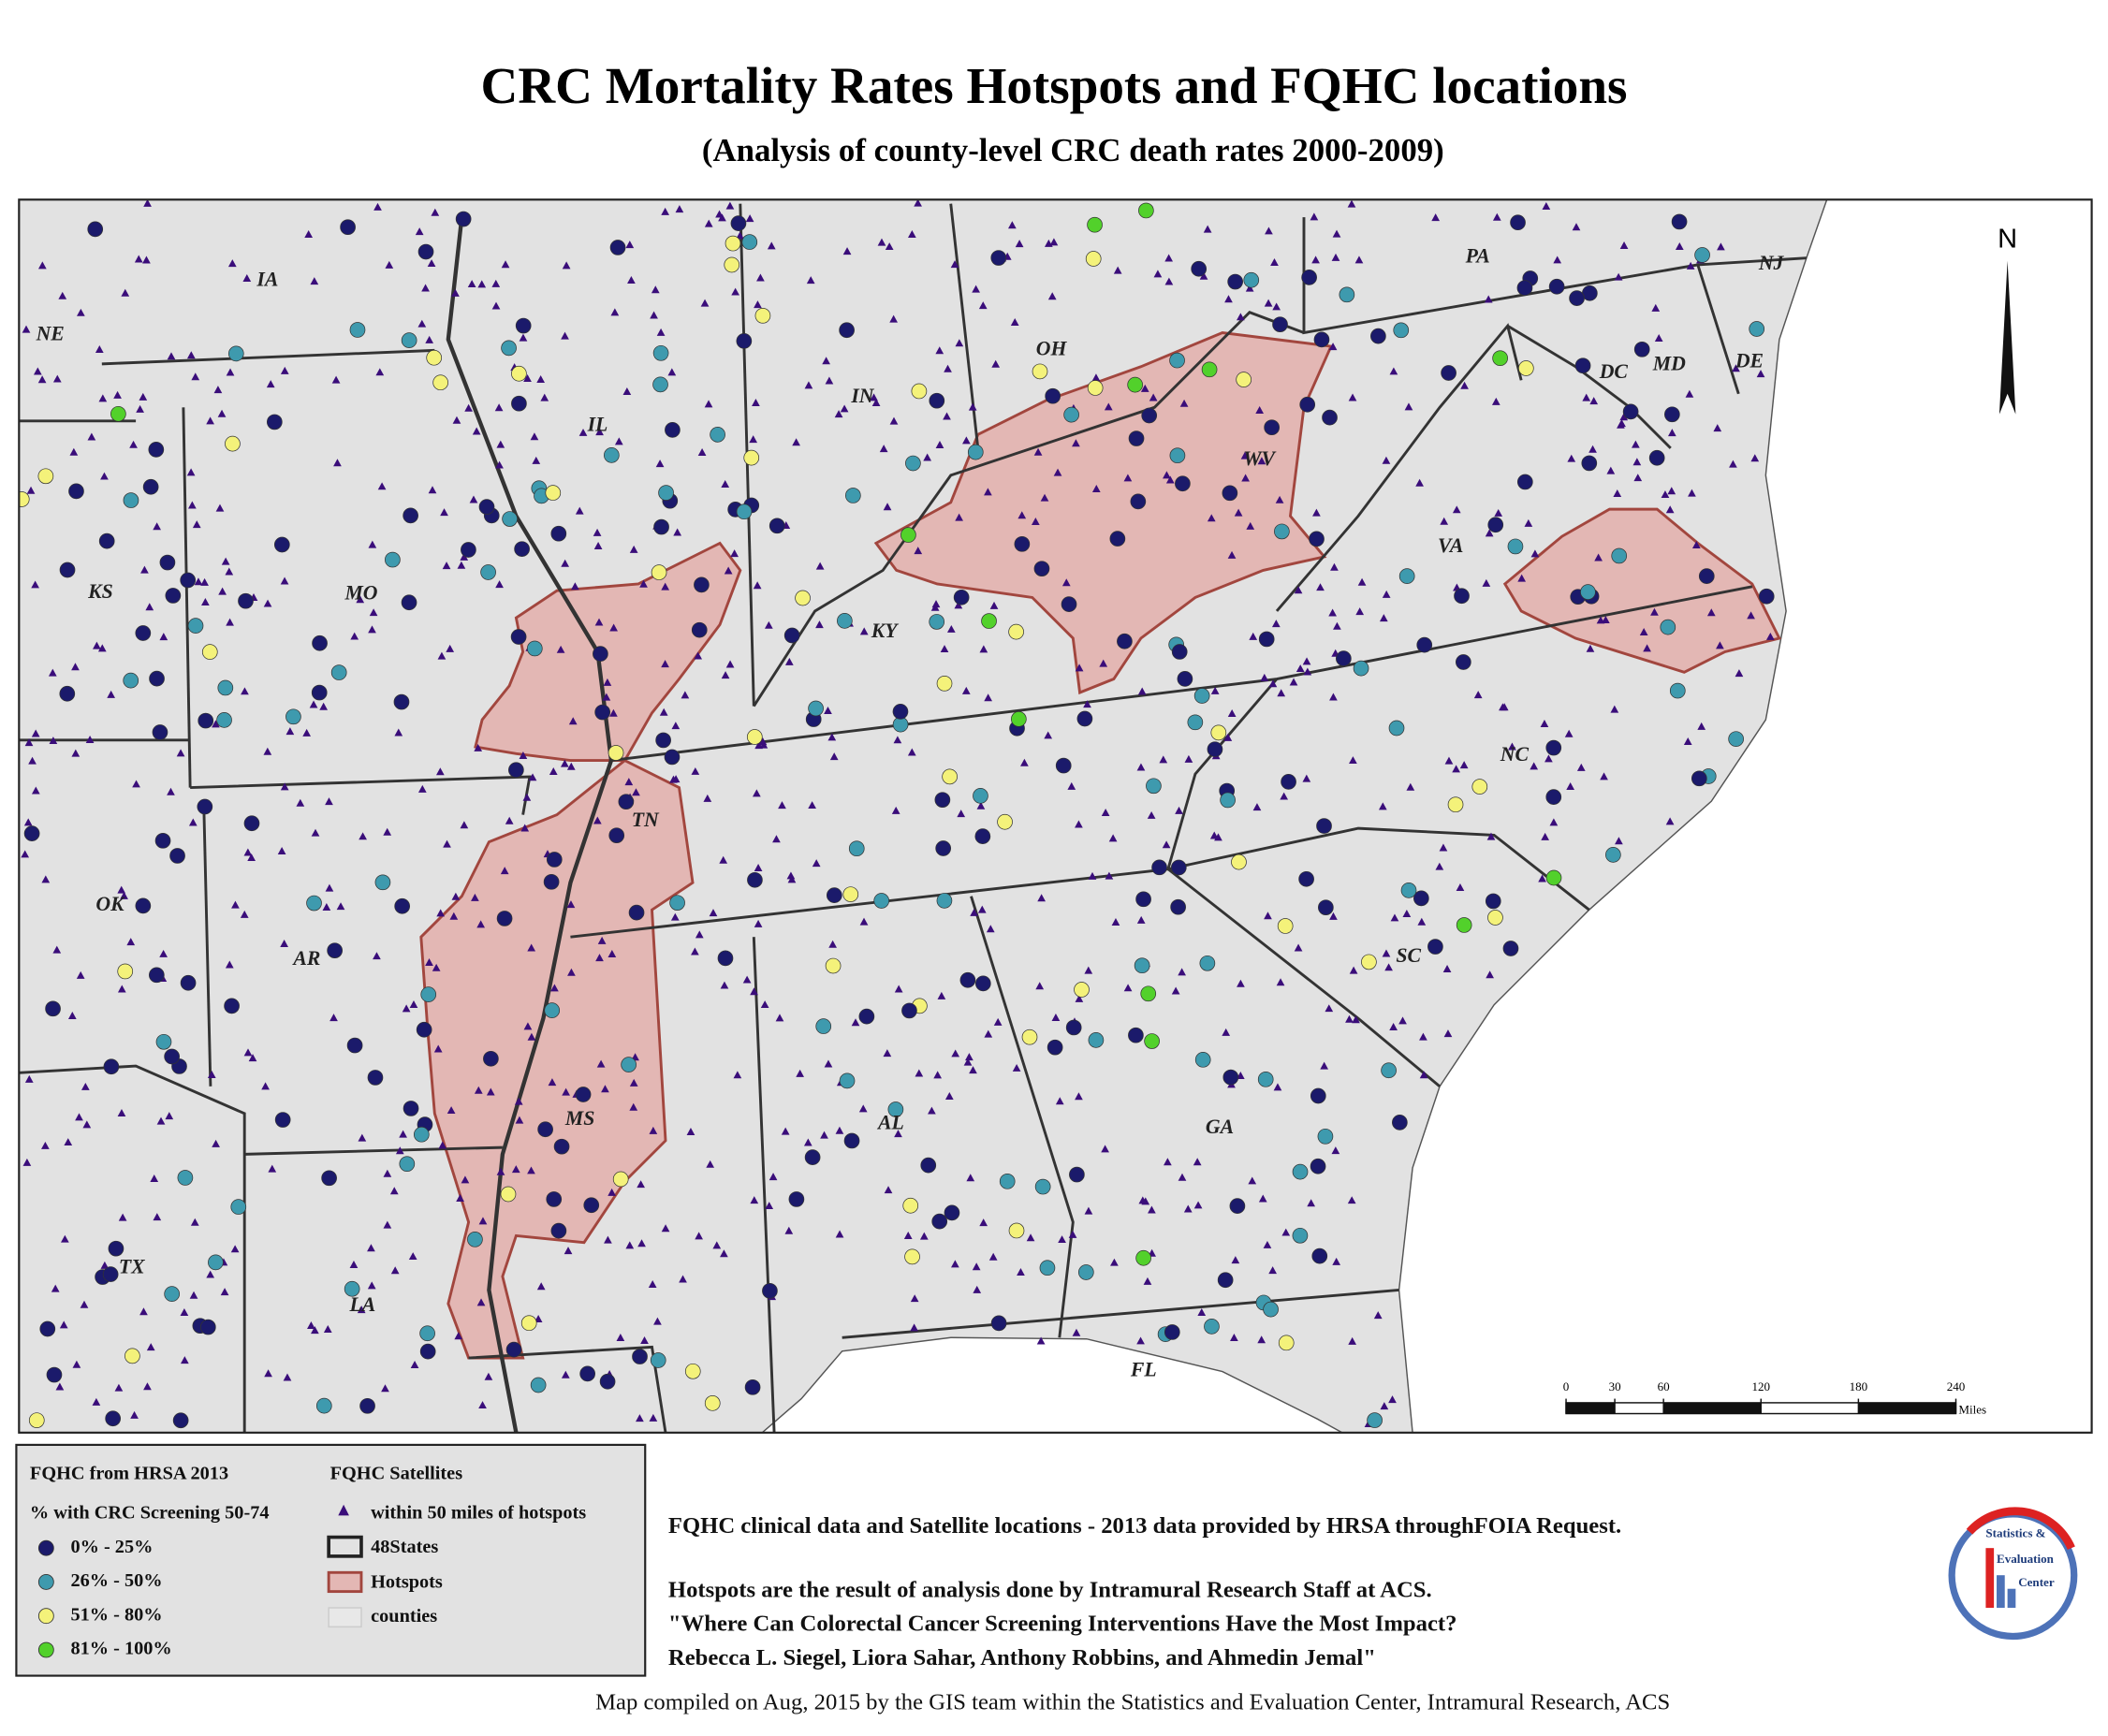 The image size is (2108, 1736). What do you see at coordinates (890, 1122) in the screenshot?
I see `state-label: AL` at bounding box center [890, 1122].